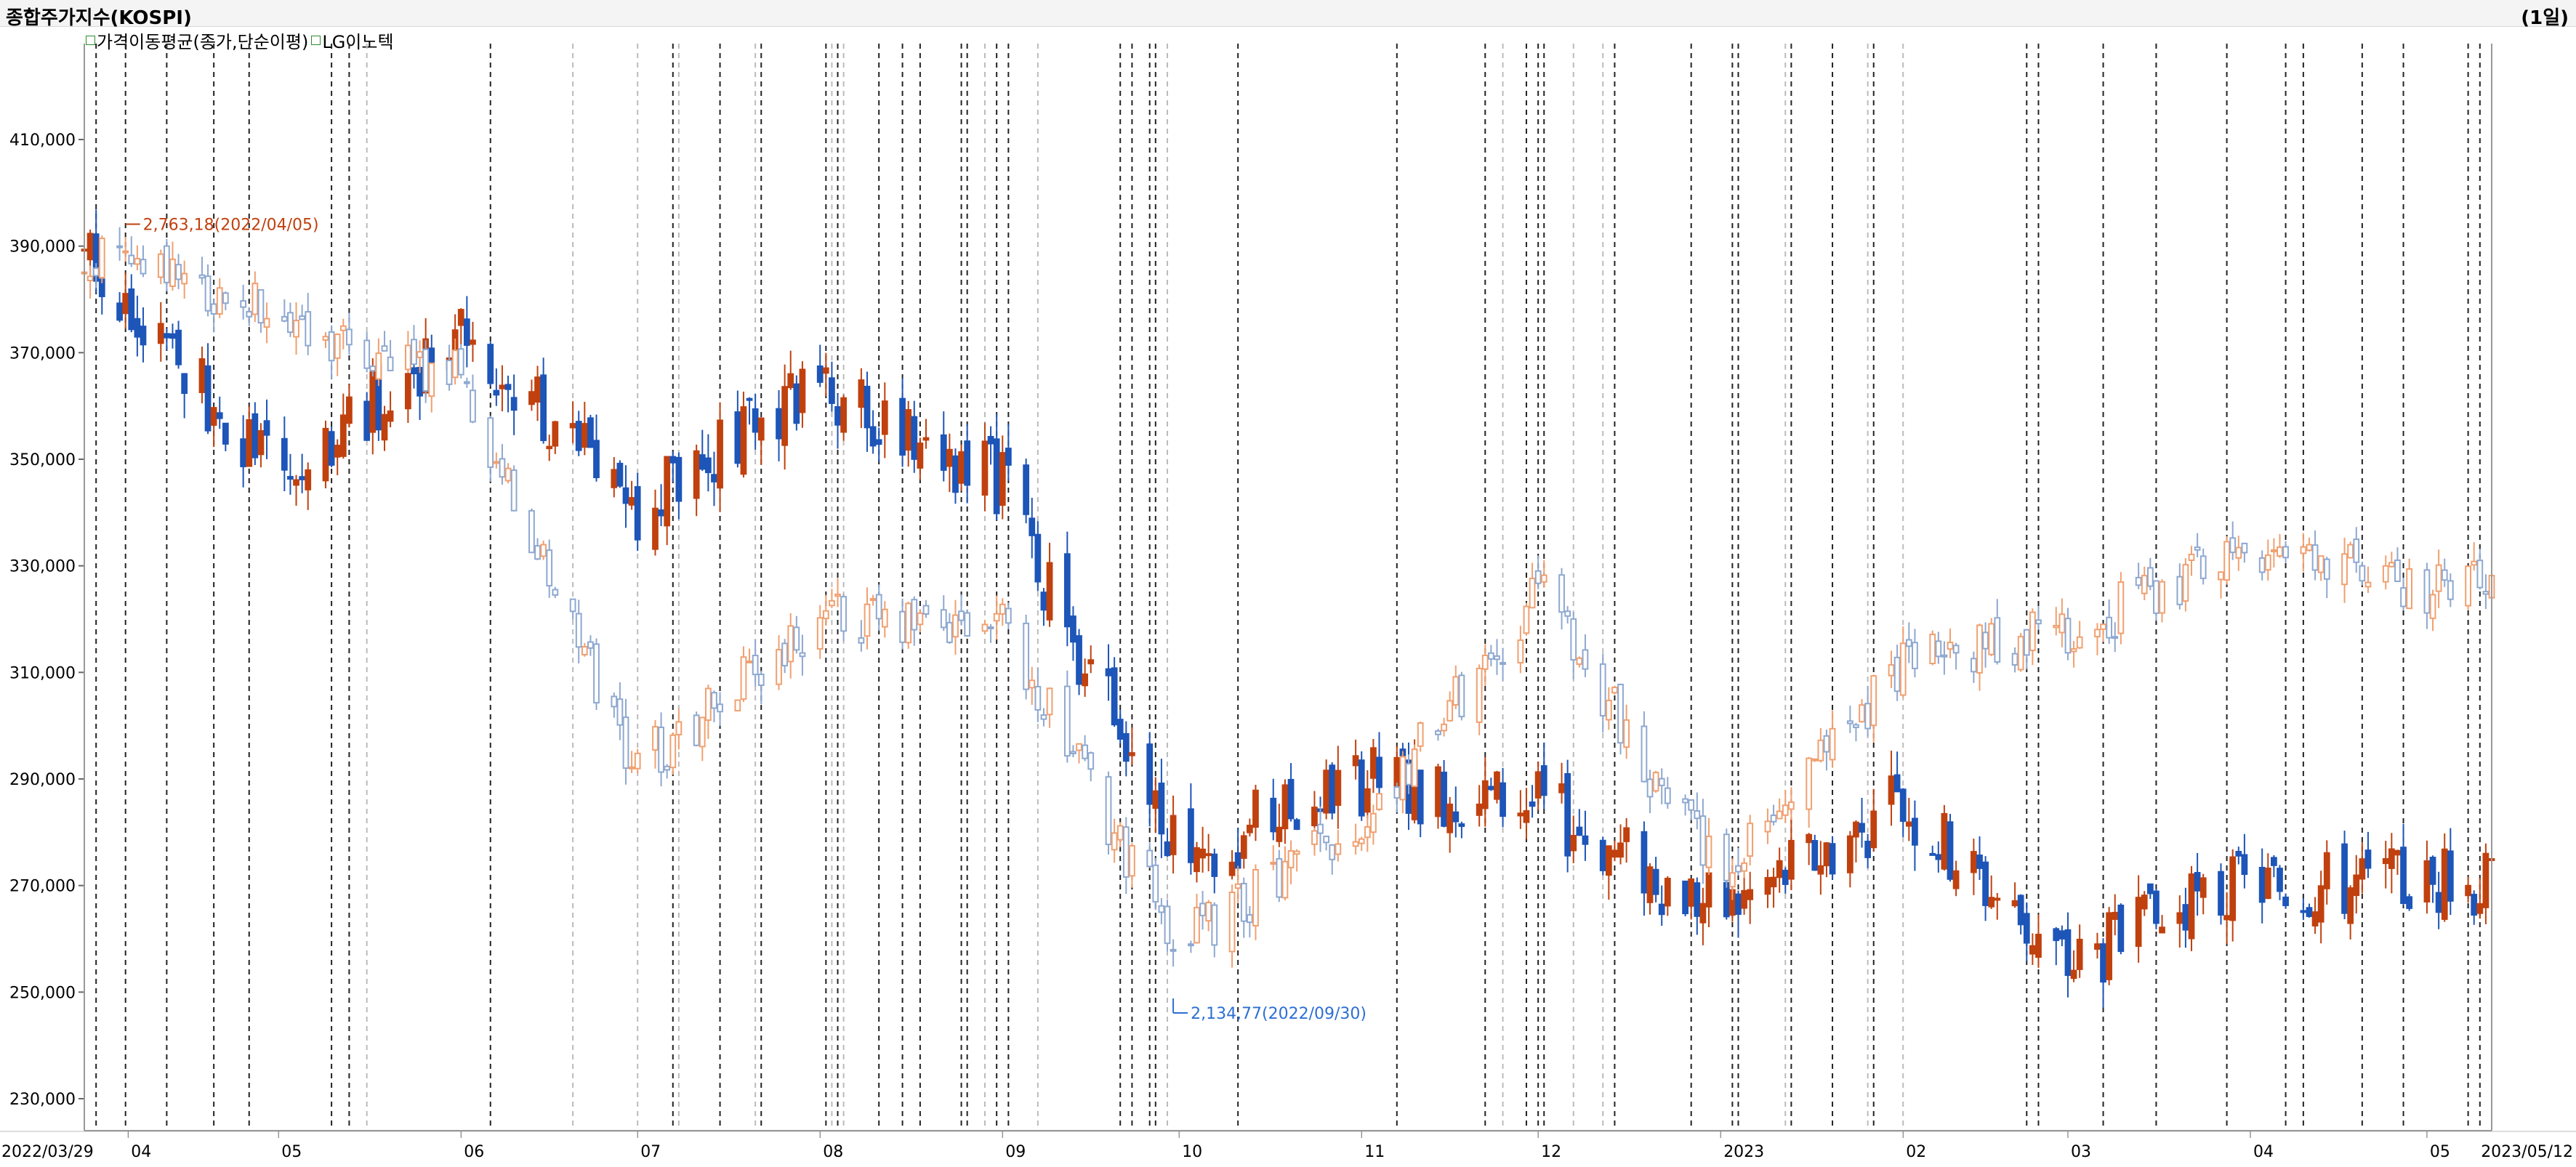 This screenshot has width=2576, height=1167. I want to click on legend-item-ma: 가격이동평균(종가,단순이평), so click(197, 40).